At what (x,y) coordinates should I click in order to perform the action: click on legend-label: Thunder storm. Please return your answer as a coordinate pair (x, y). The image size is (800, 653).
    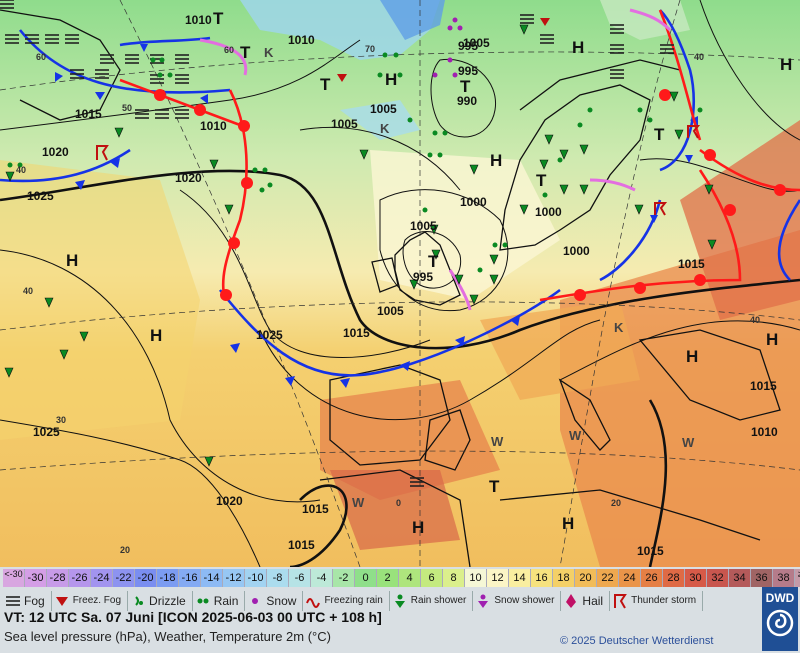
    Looking at the image, I should click on (664, 600).